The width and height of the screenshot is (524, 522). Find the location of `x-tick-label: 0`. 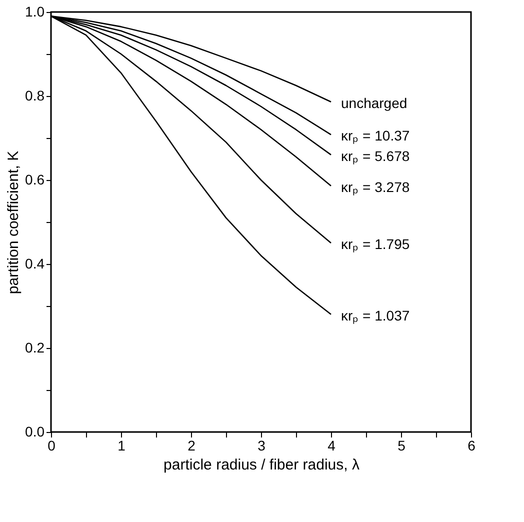

x-tick-label: 0 is located at coordinates (52, 446).